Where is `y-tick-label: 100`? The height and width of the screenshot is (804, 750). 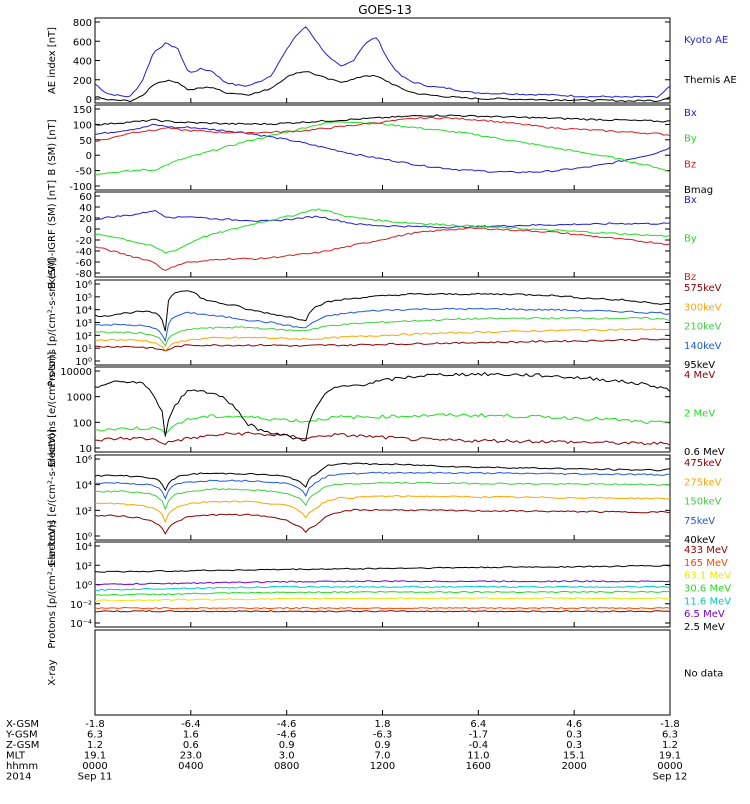 y-tick-label: 100 is located at coordinates (82, 125).